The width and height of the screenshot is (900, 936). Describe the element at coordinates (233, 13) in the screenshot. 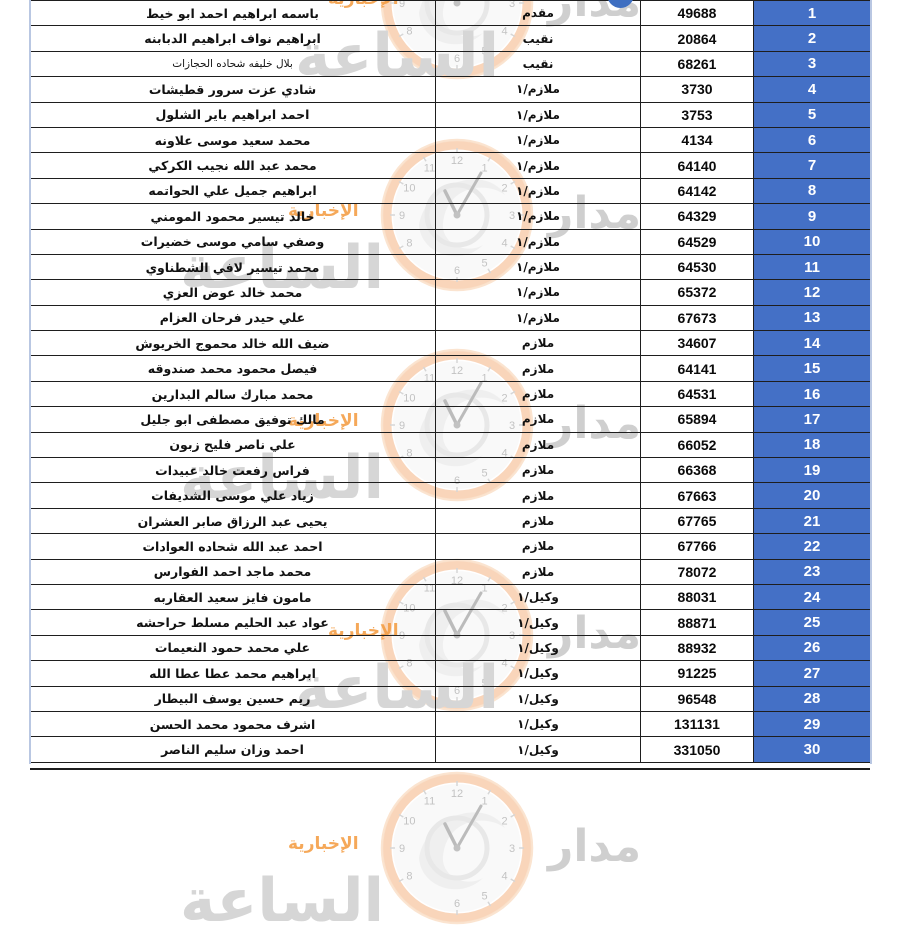

I see `officer-name-cell: باسمه ابراهيم احمد ابو خيط` at that location.